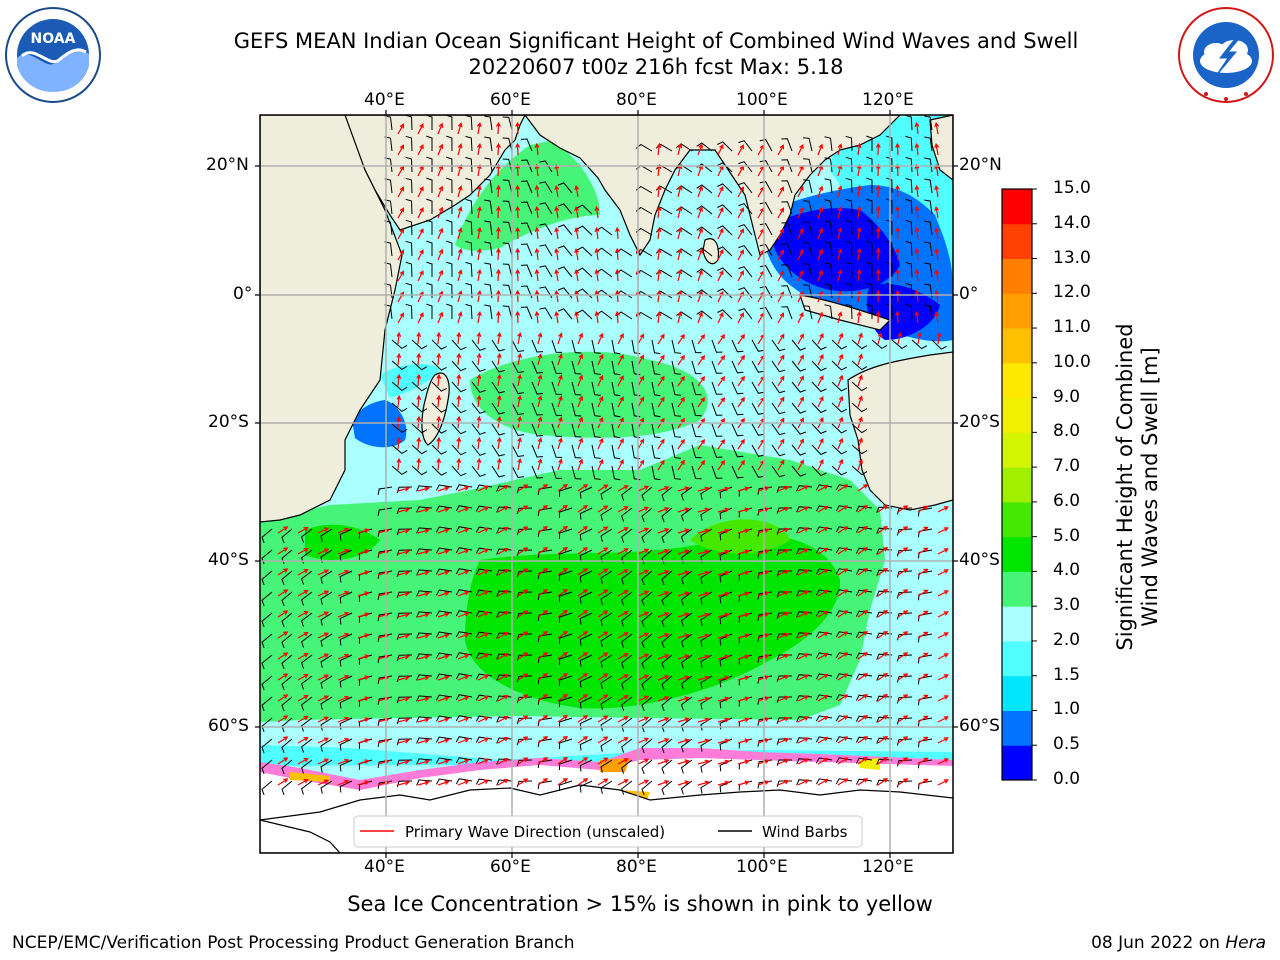 The width and height of the screenshot is (1280, 960). What do you see at coordinates (1072, 188) in the screenshot?
I see `colorbar-tick-label: 15.0` at bounding box center [1072, 188].